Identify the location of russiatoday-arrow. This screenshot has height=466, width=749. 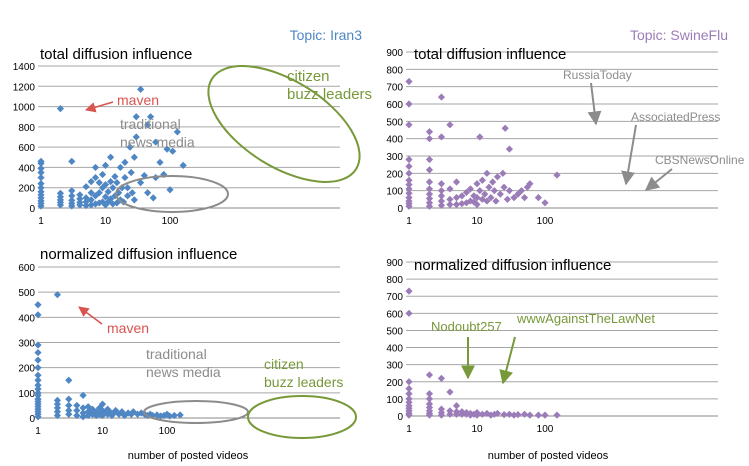
(594, 104).